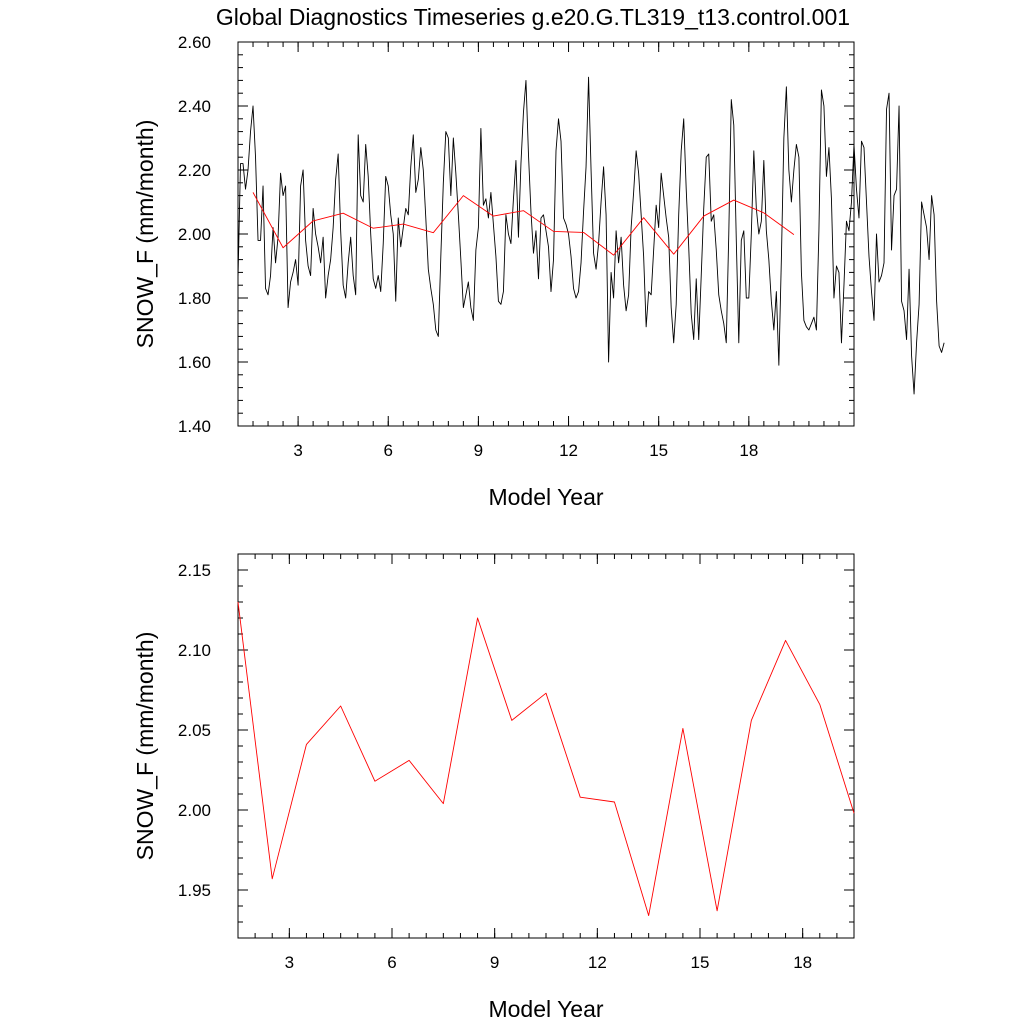 The image size is (1024, 1024). What do you see at coordinates (194, 362) in the screenshot?
I see `y-tick-label: 1.60` at bounding box center [194, 362].